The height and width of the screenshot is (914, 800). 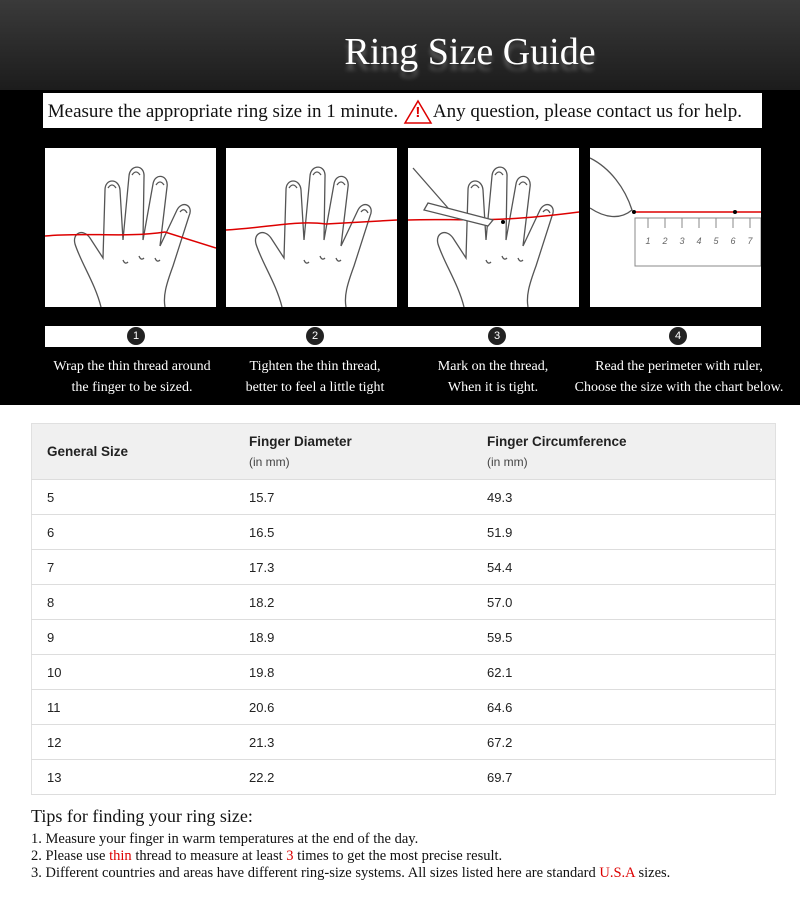 I want to click on table-cell: 8, so click(x=132, y=602).